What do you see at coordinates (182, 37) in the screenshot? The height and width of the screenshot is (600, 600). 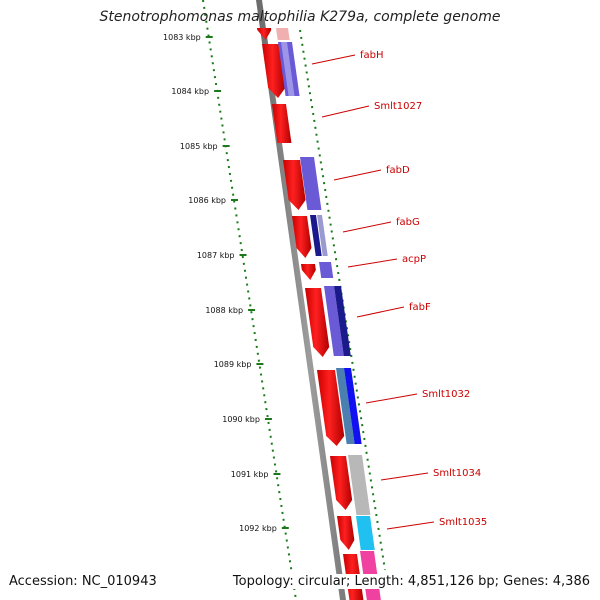 I see `kbp-tick-label: 1083 kbp` at bounding box center [182, 37].